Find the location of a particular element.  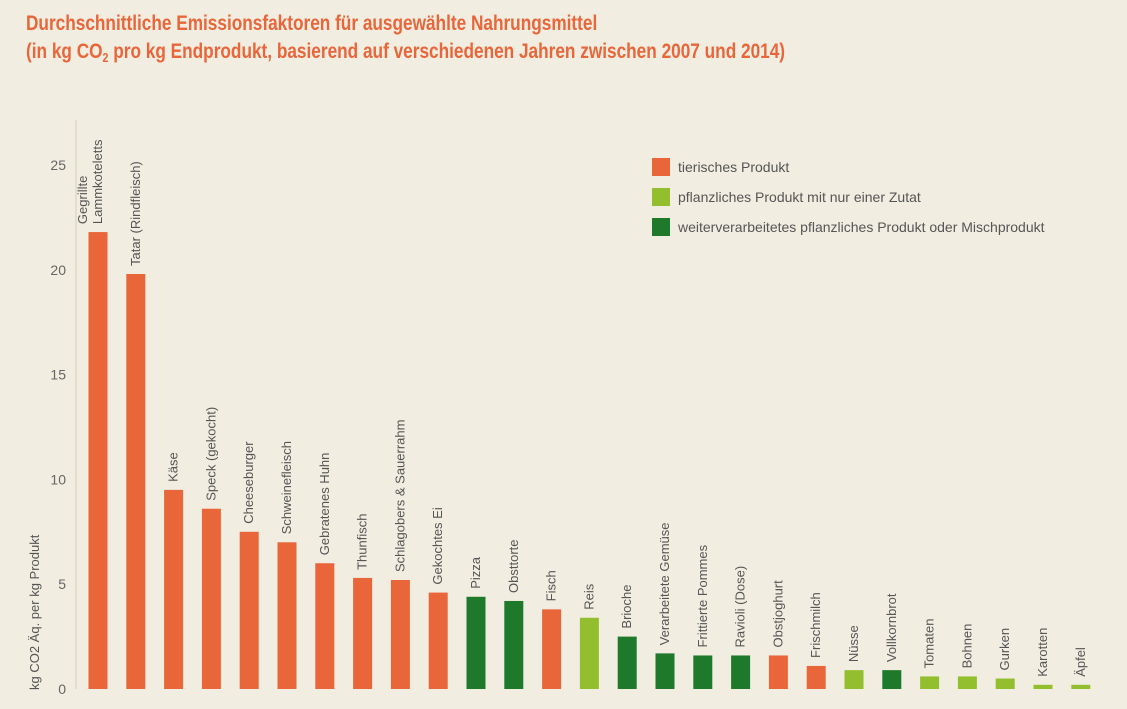

category-label: Tomaten is located at coordinates (929, 644).